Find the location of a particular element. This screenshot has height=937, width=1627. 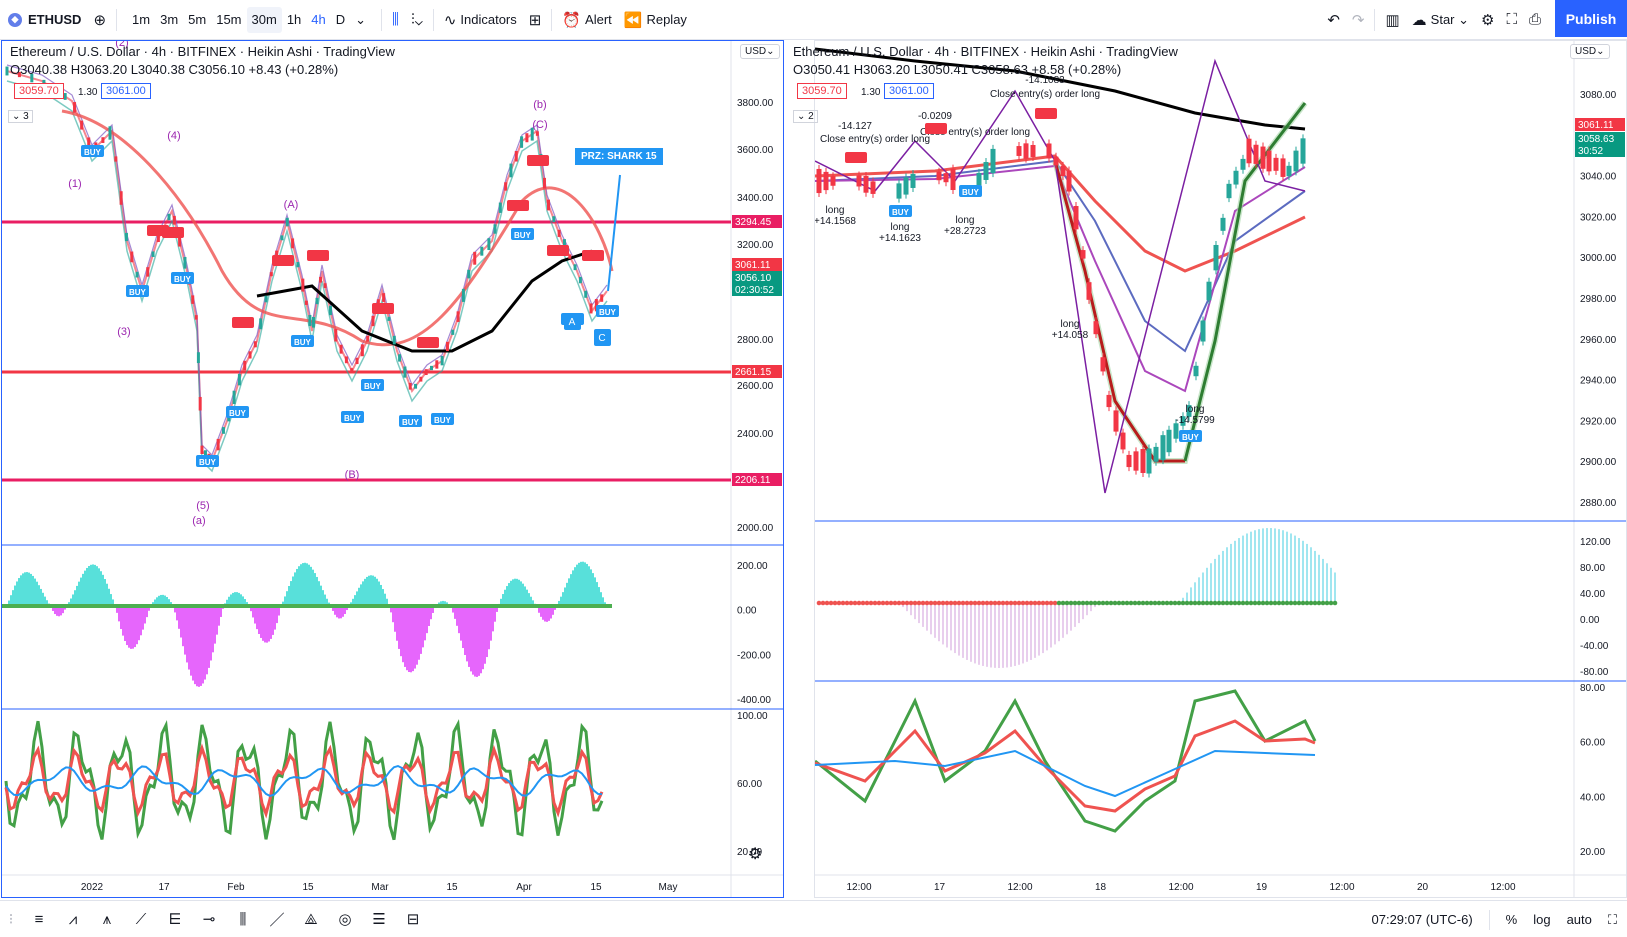

drag-handle-icon: ⁝ is located at coordinates (11, 919).